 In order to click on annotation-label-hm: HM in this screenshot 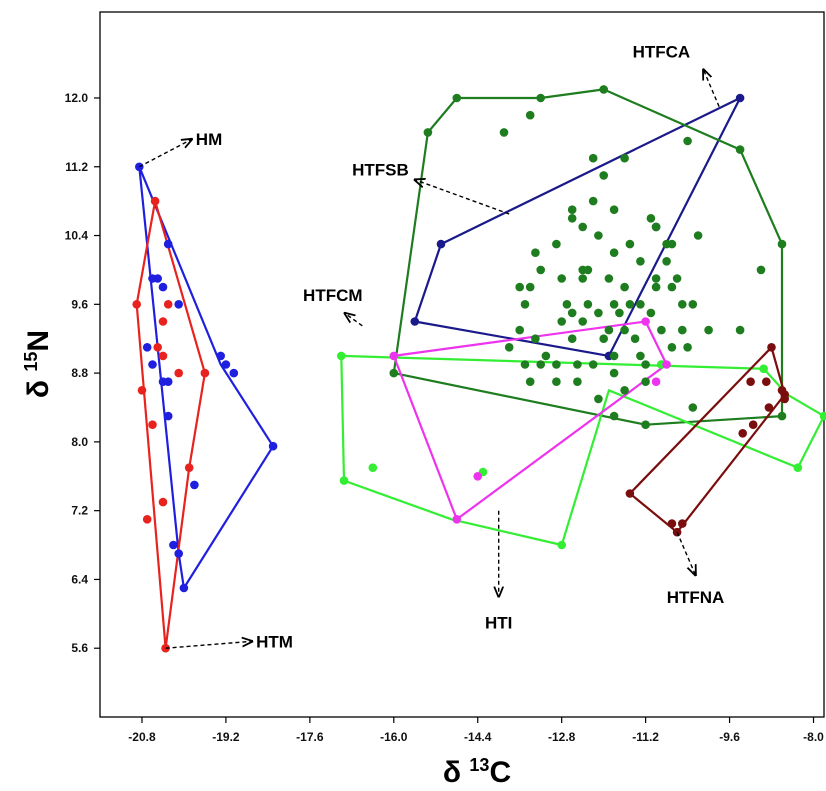, I will do `click(209, 139)`.